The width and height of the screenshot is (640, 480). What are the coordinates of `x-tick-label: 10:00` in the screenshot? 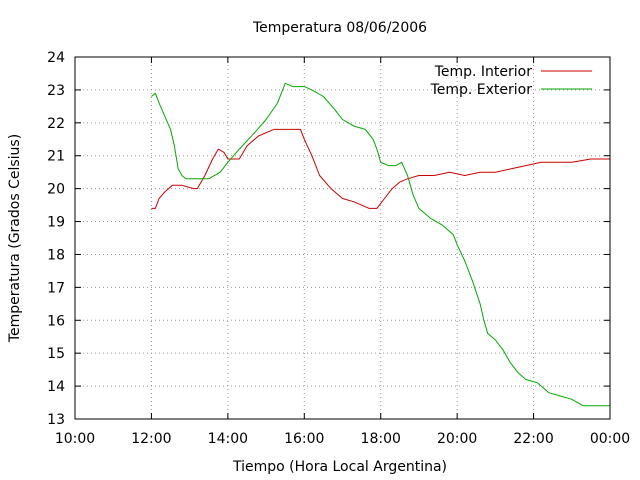 It's located at (75, 439).